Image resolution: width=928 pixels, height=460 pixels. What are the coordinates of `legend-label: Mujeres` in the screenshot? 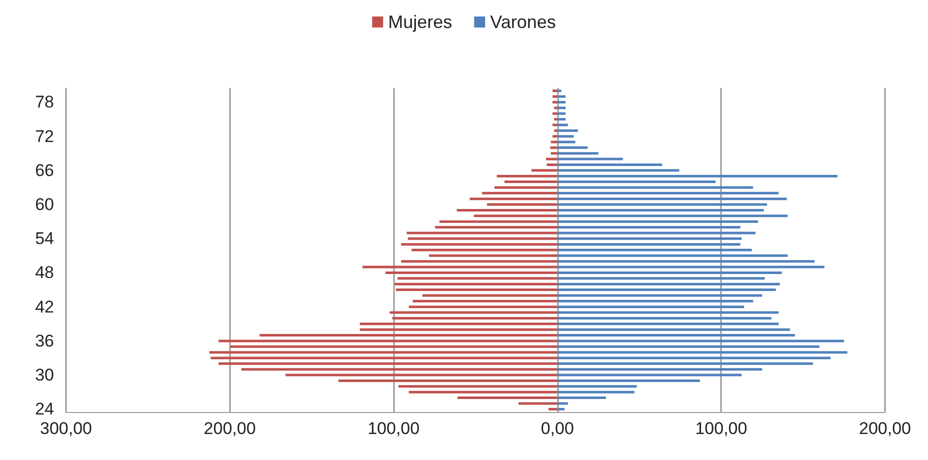 It's located at (420, 22).